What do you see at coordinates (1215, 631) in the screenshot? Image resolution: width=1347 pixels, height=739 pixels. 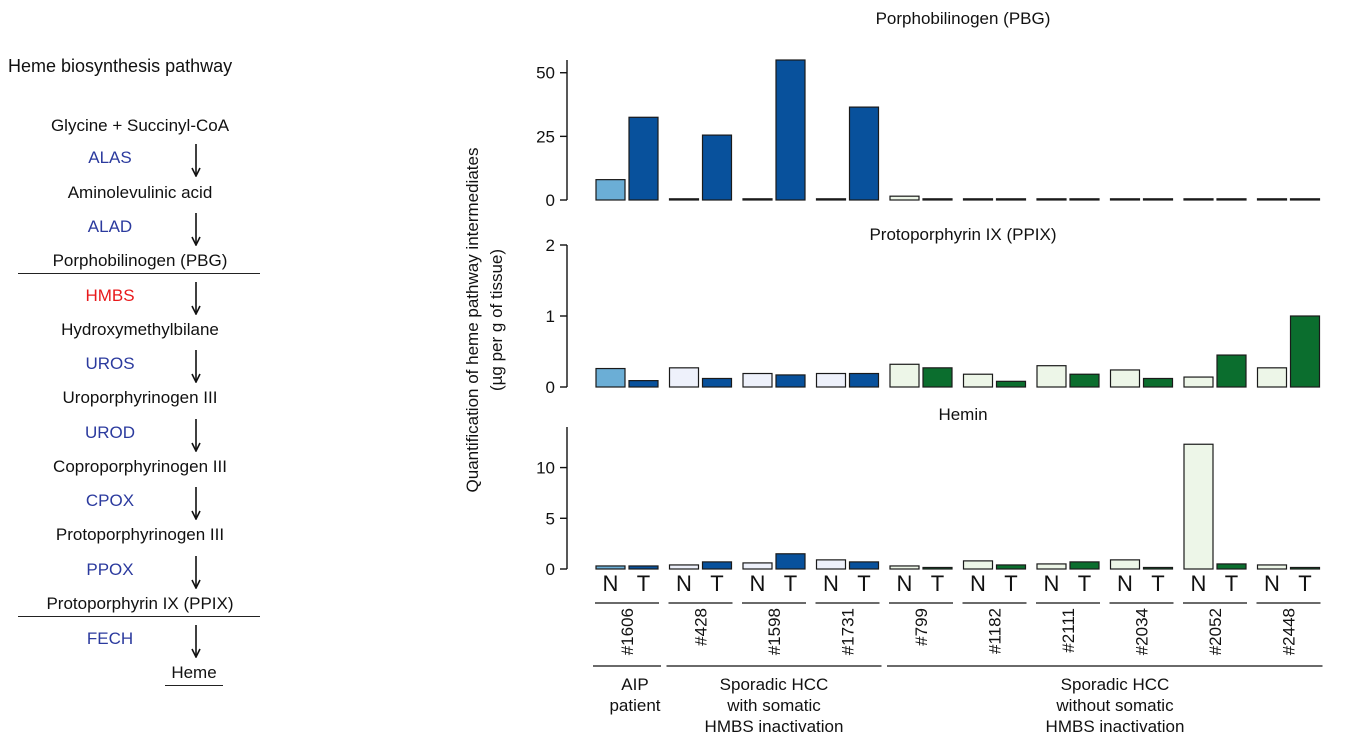 I see `sample-label: #2052` at bounding box center [1215, 631].